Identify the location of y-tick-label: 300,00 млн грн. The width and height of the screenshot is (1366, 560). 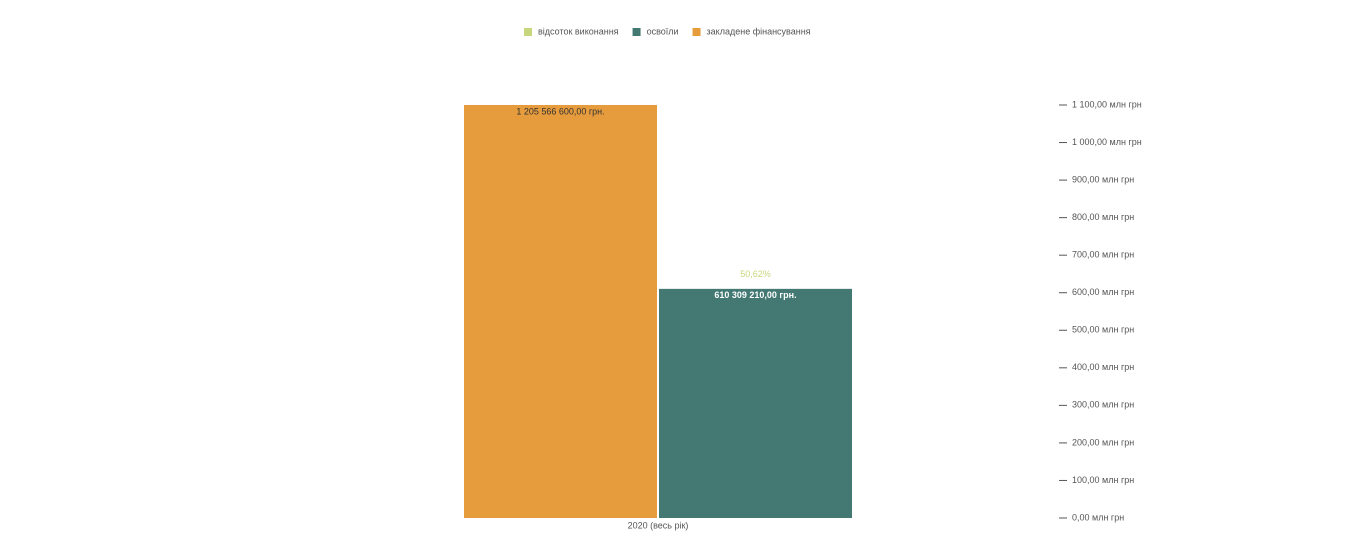
(1103, 405).